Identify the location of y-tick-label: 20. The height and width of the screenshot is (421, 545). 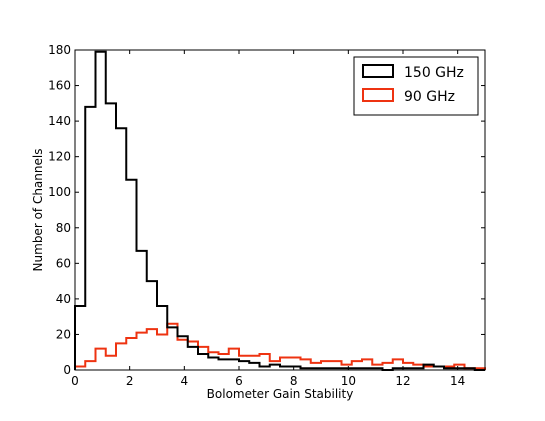
(63, 334).